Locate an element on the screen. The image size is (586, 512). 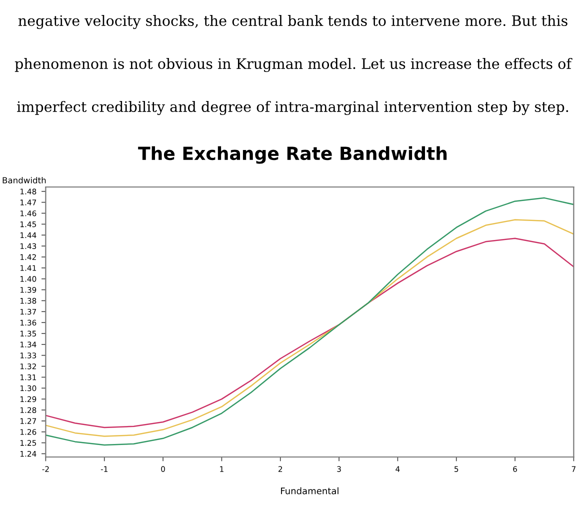
chart-title: The Exchange Rate Bandwidth is located at coordinates (292, 155).